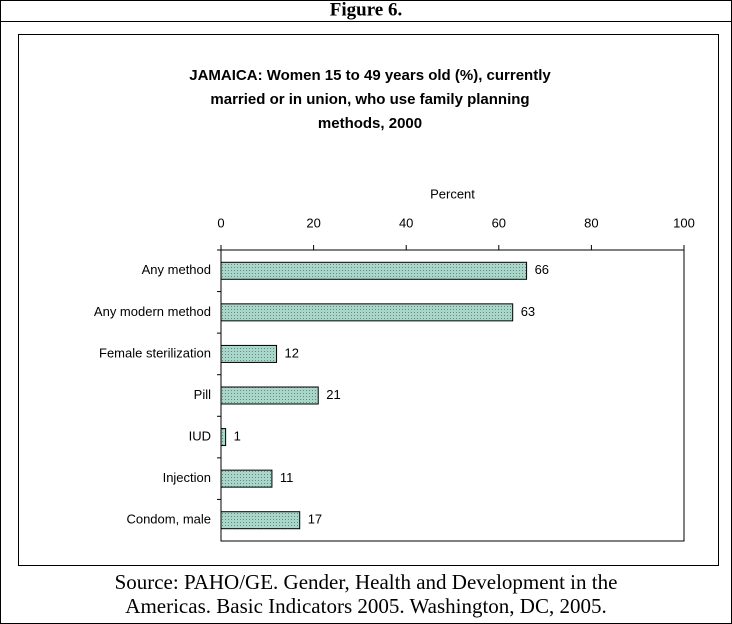  I want to click on y-tick-label: Any modern method, so click(152, 311).